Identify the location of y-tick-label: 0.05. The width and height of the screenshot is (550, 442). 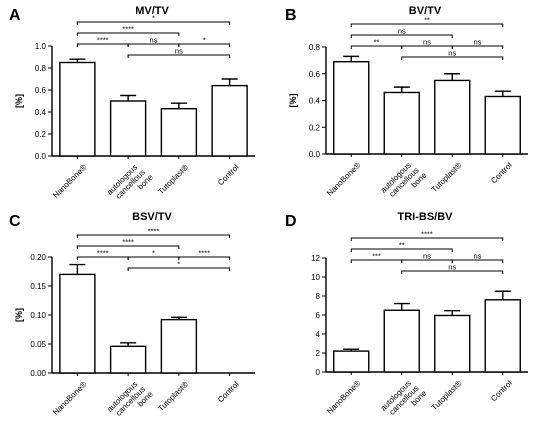
(38, 344).